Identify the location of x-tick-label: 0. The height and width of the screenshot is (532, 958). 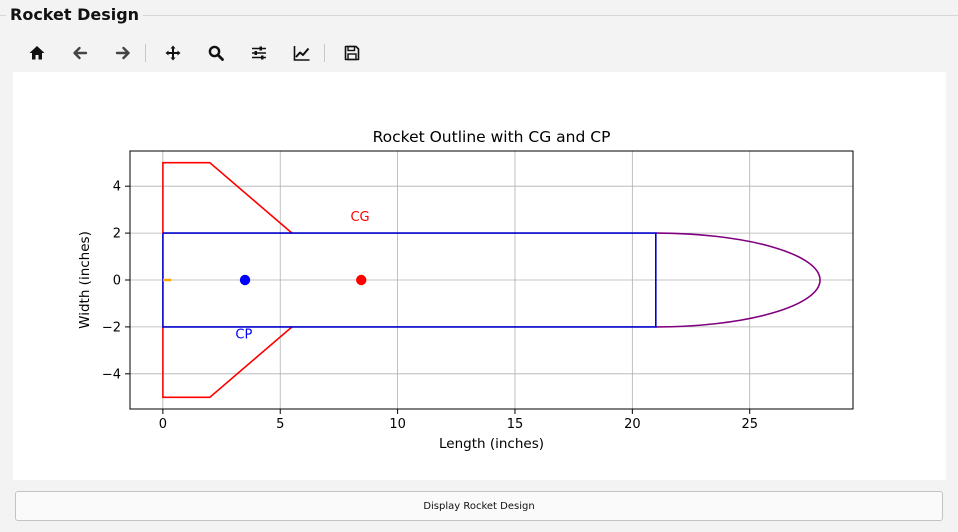
(163, 424).